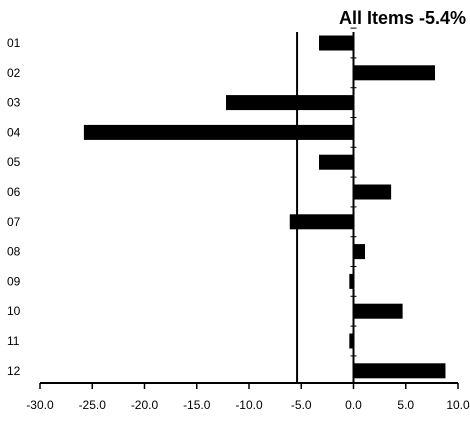  I want to click on chart-title: All Items -5.4%, so click(402, 18).